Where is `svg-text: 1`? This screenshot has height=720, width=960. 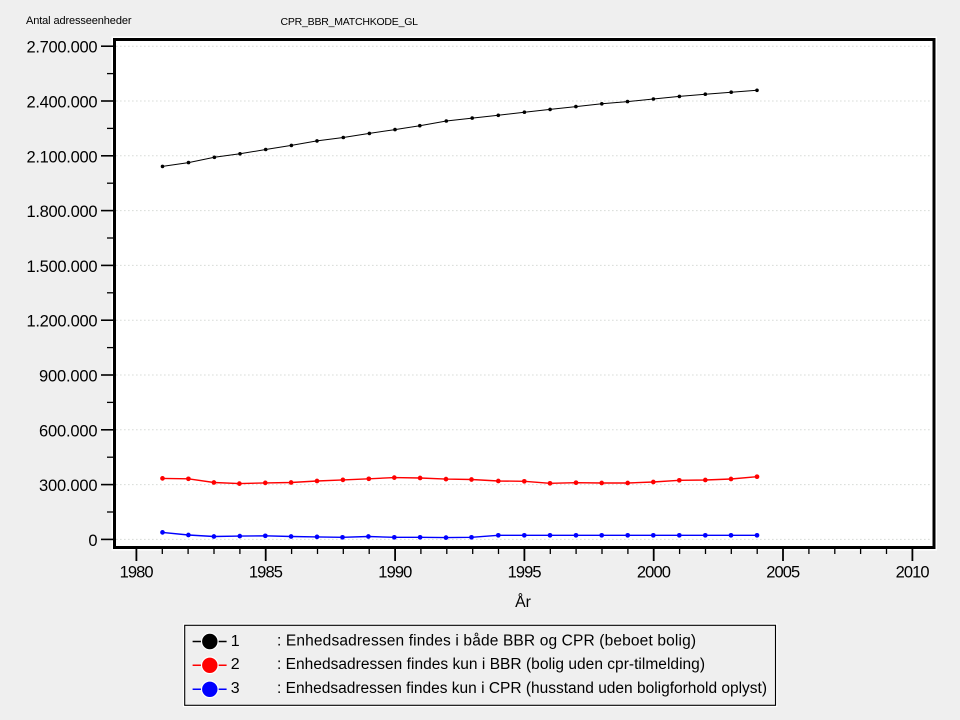 svg-text: 1 is located at coordinates (235, 641).